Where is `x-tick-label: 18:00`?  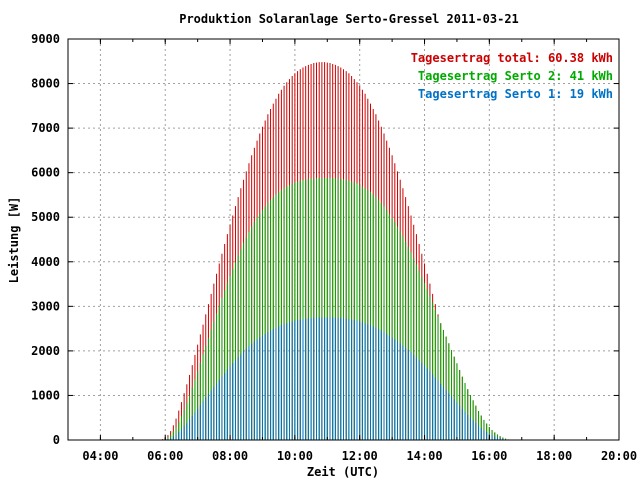
x-tick-label: 18:00 is located at coordinates (554, 456).